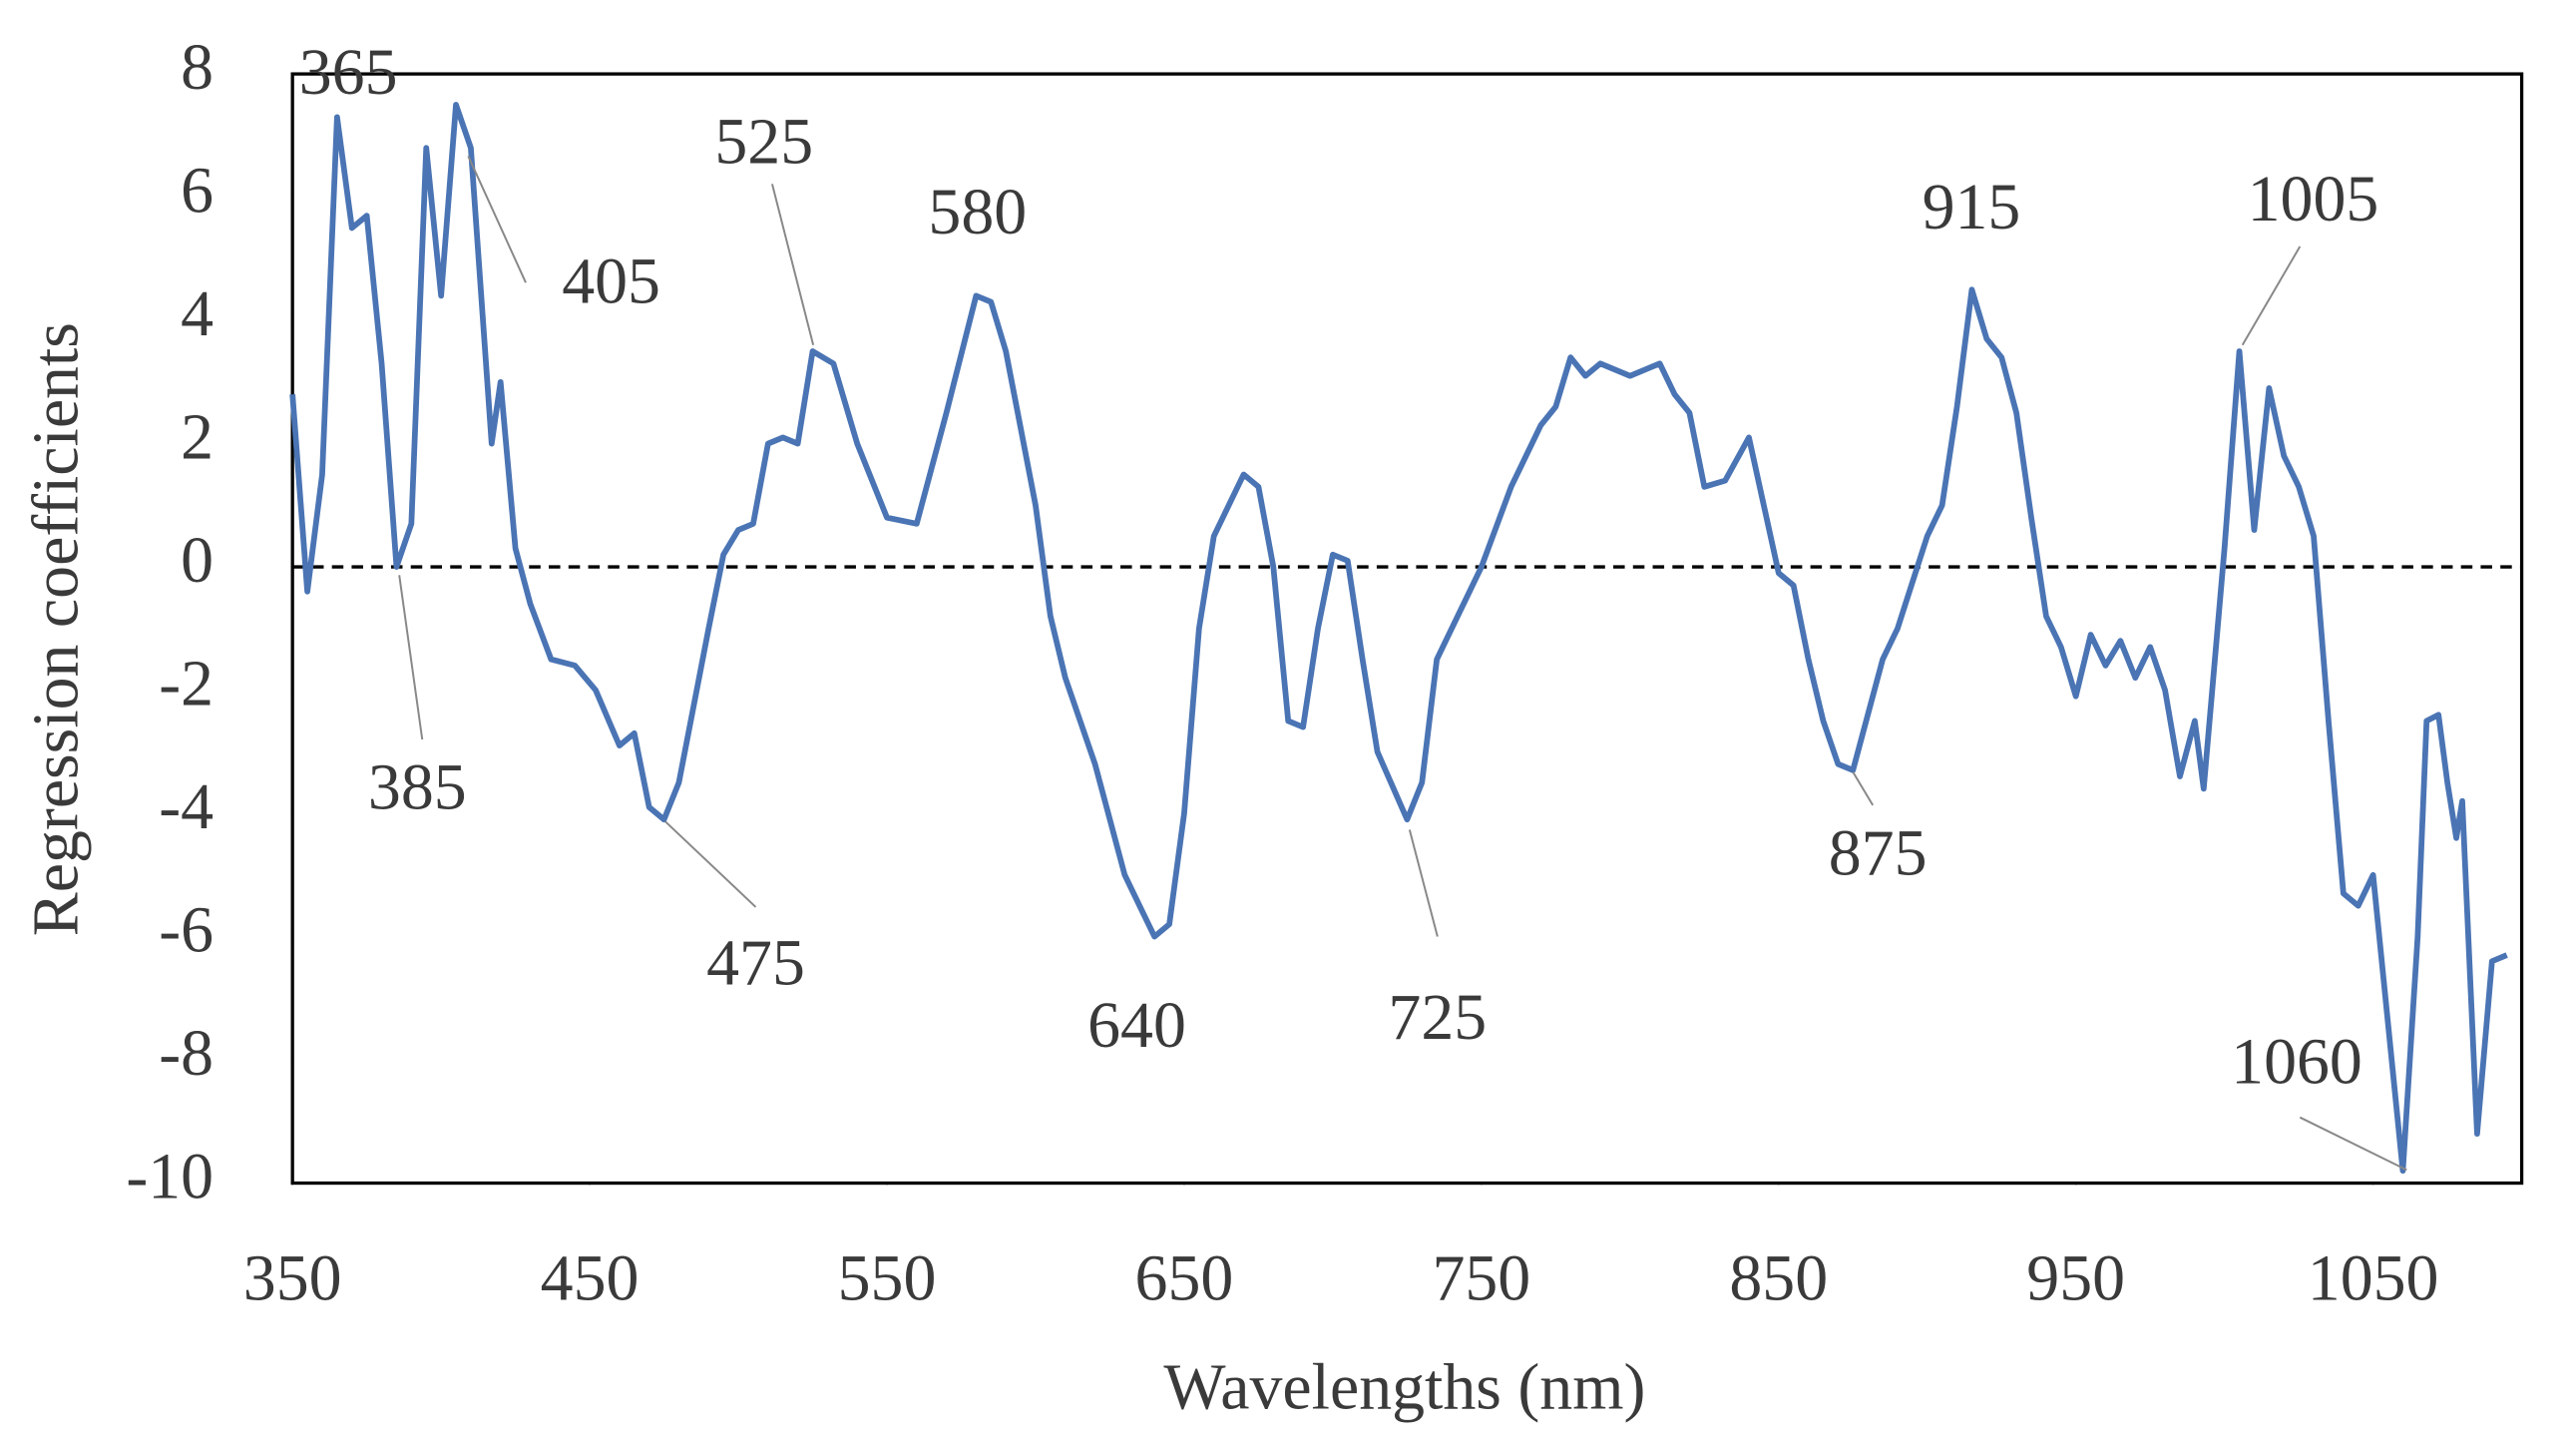 The width and height of the screenshot is (2576, 1446). I want to click on y-tick-label: 8, so click(197, 67).